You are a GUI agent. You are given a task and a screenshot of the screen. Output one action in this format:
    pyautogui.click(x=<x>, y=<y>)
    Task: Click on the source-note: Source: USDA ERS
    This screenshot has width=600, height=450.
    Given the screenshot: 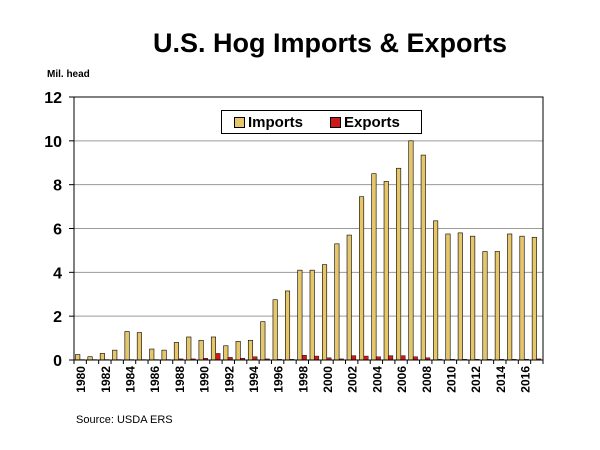 What is the action you would take?
    pyautogui.click(x=124, y=420)
    